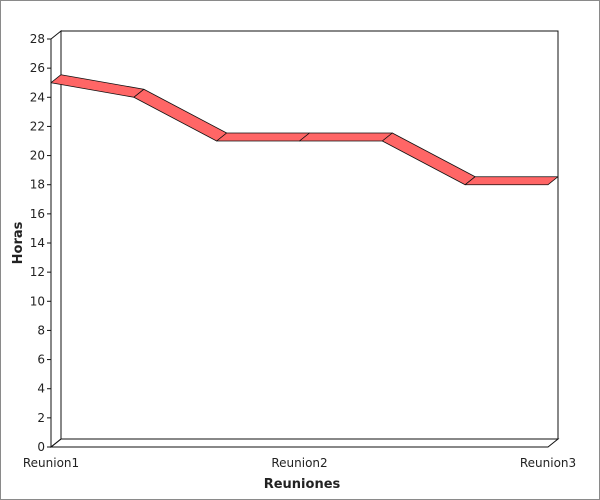 The height and width of the screenshot is (500, 600). What do you see at coordinates (37, 272) in the screenshot?
I see `y-tick-label: 12` at bounding box center [37, 272].